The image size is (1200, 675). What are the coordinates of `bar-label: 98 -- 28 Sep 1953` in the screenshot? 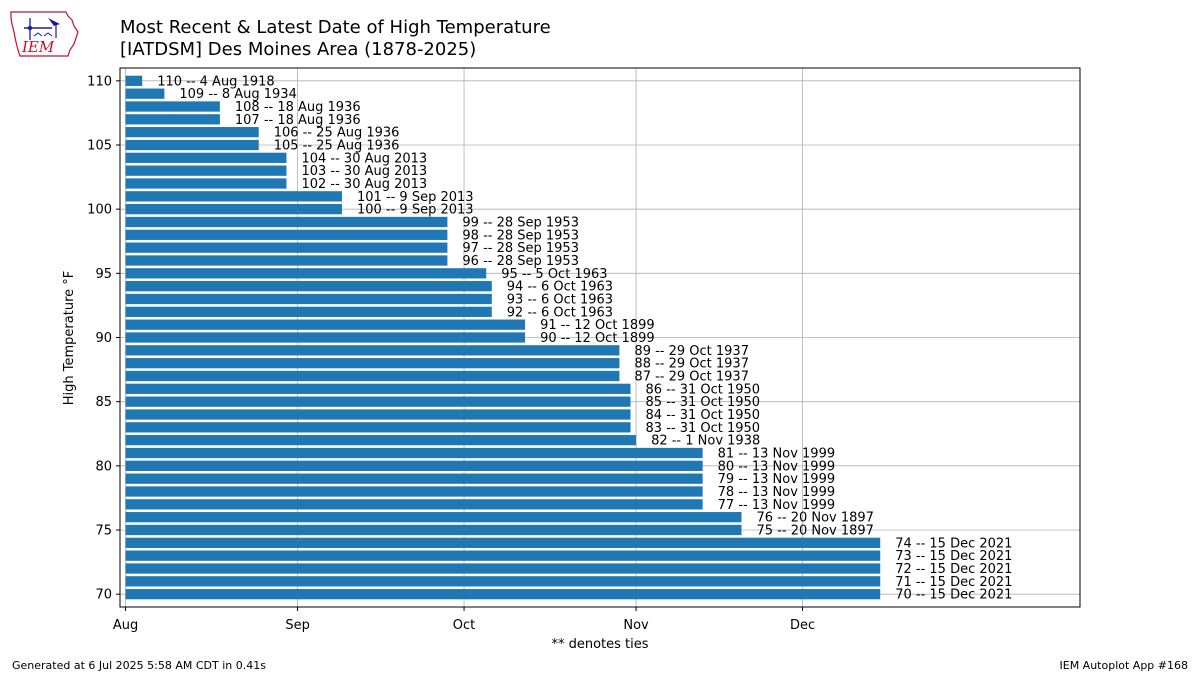 It's located at (520, 235).